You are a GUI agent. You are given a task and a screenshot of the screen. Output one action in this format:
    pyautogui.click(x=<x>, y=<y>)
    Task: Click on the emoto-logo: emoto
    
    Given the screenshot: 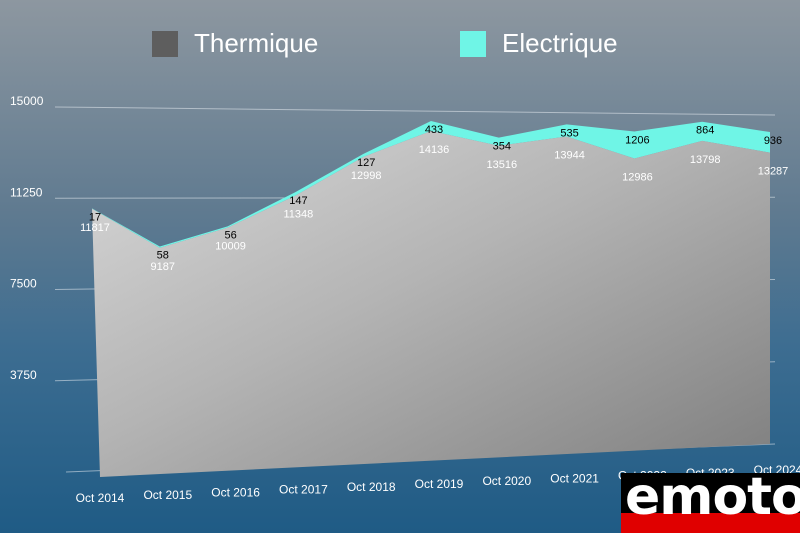 What is the action you would take?
    pyautogui.click(x=710, y=500)
    